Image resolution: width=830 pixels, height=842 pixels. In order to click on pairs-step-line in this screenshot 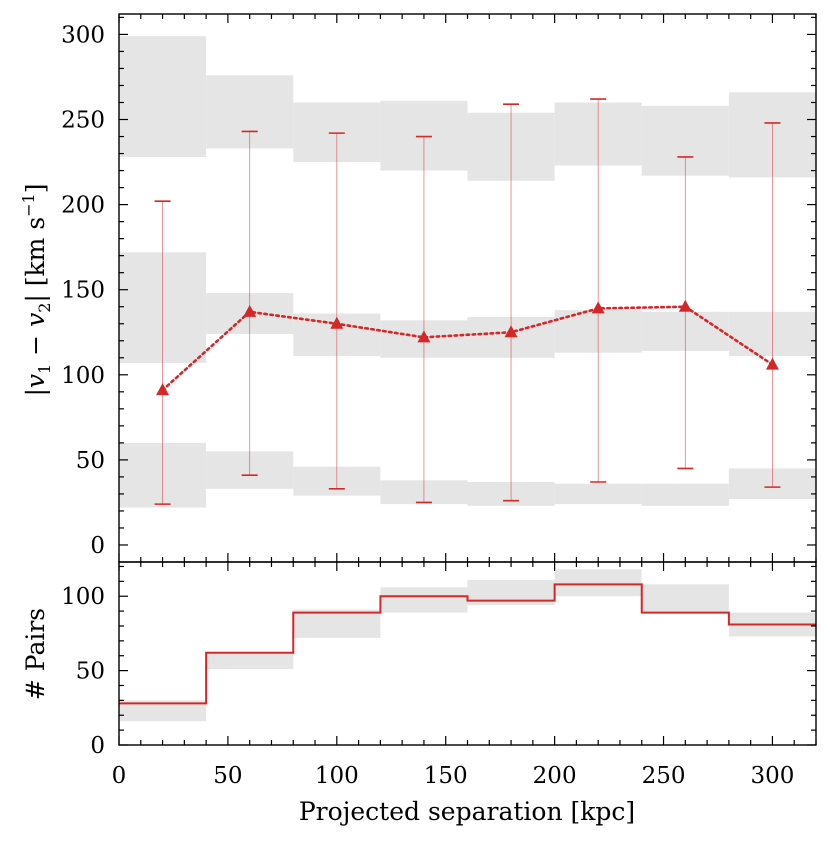, I will do `click(467, 644)`.